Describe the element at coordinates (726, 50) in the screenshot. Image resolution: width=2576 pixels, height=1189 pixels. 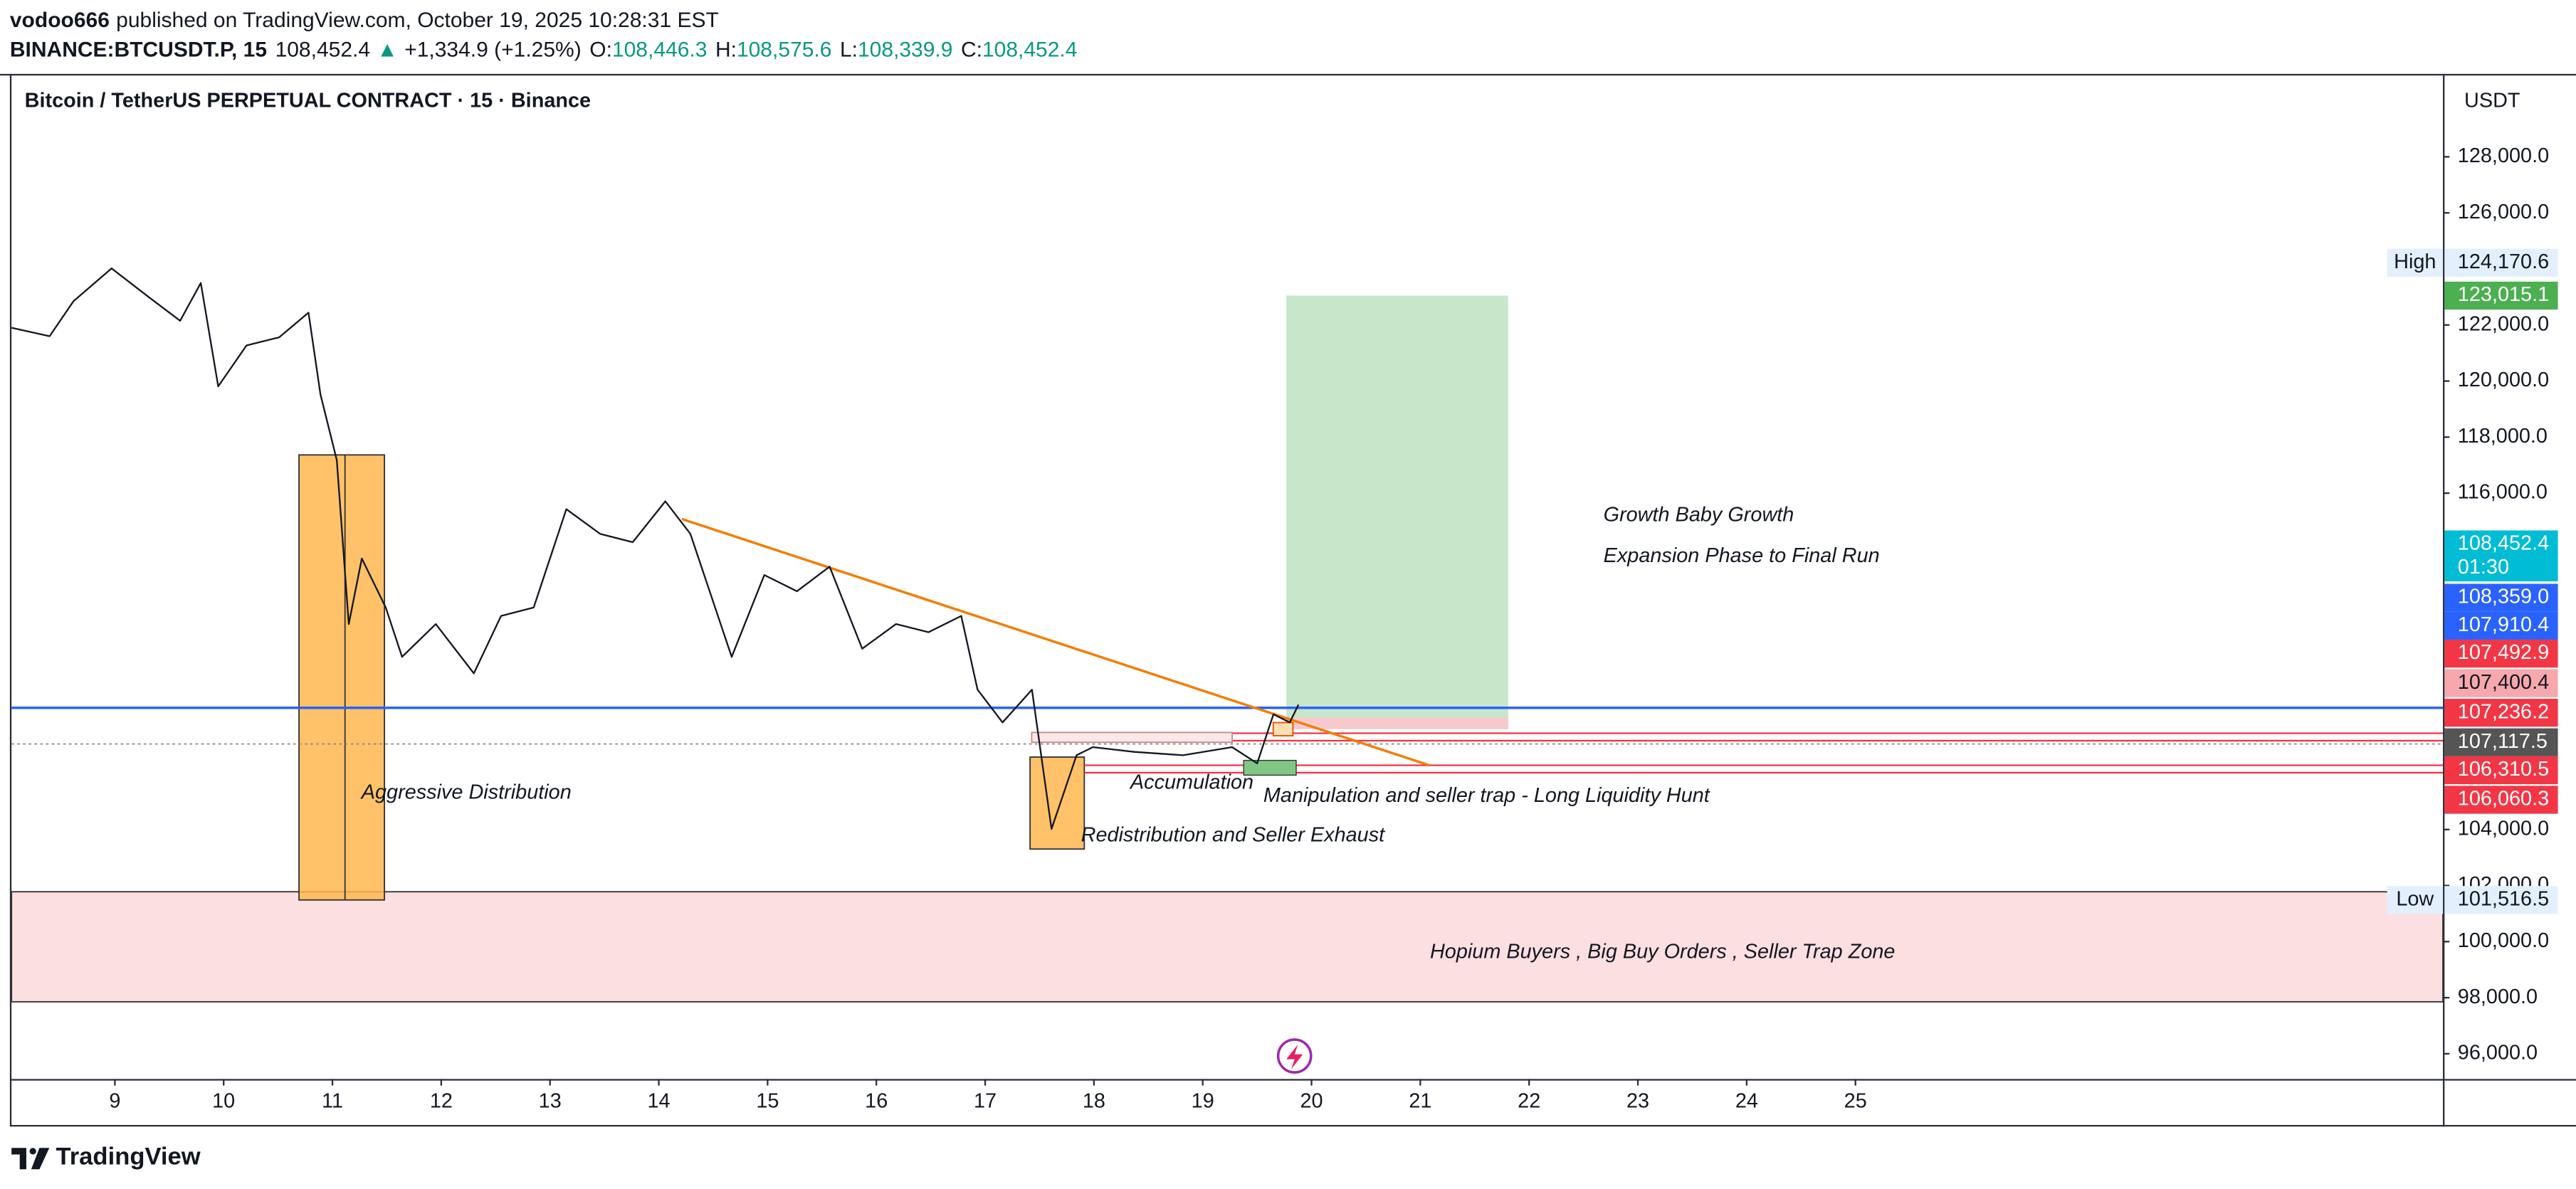
I see `ohlc-label: H:` at that location.